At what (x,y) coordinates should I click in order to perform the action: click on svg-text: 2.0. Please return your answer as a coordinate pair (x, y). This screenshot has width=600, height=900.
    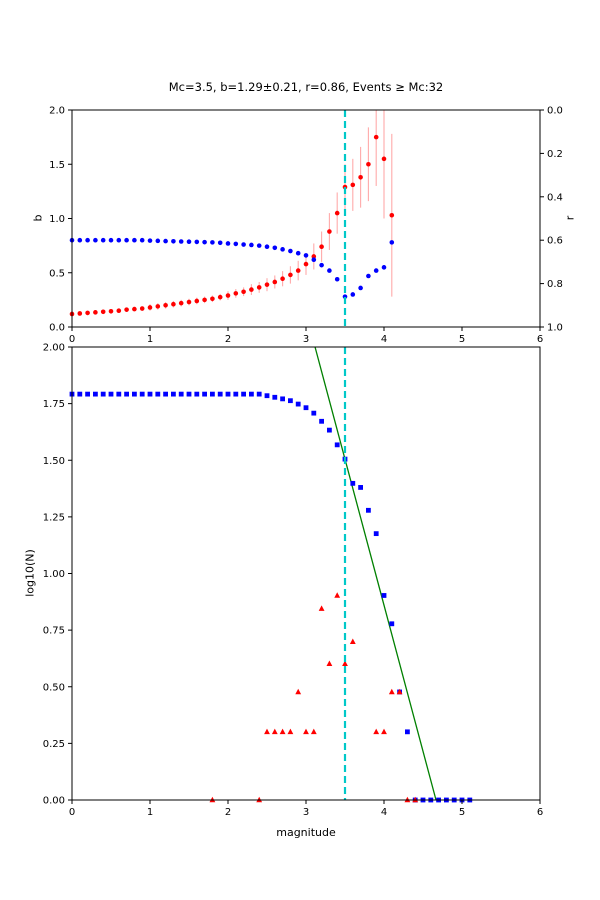
    Looking at the image, I should click on (57, 111).